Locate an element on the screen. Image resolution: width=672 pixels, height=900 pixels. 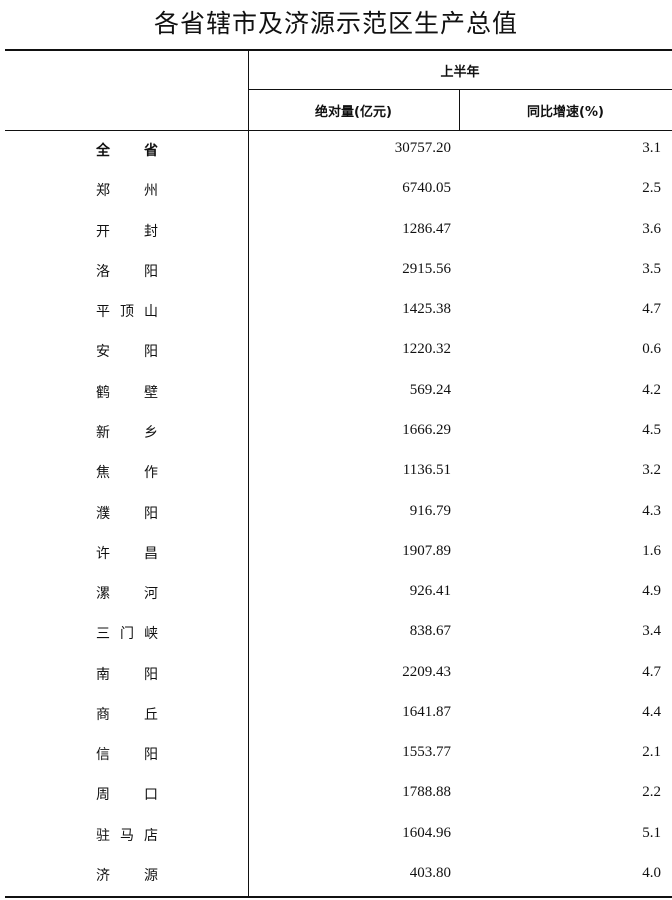
growth-rate: 4.0 is located at coordinates (651, 873).